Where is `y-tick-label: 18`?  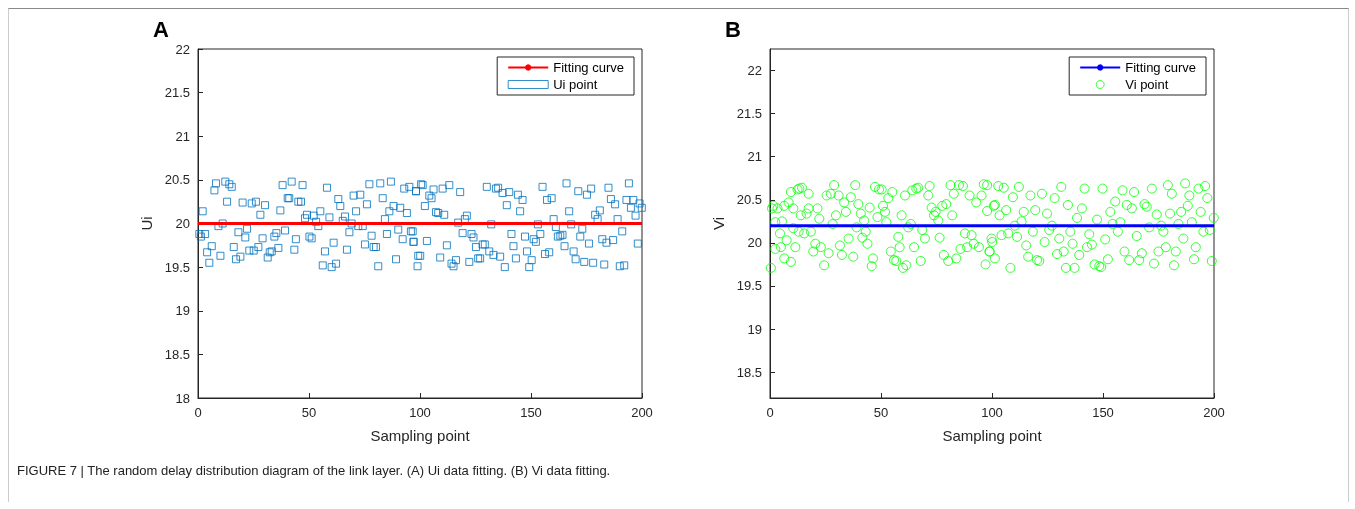 y-tick-label: 18 is located at coordinates (182, 398).